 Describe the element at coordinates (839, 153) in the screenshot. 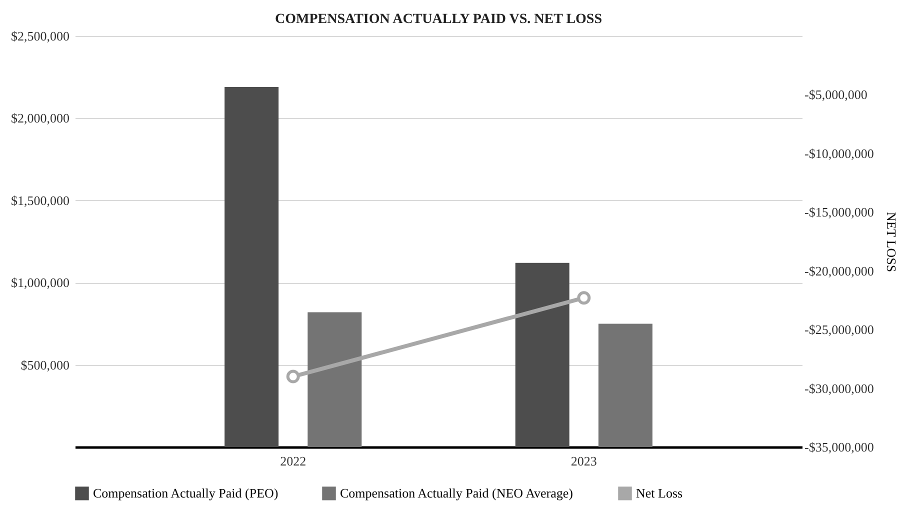

I see `y2-tick-label: -$10,000,000` at that location.